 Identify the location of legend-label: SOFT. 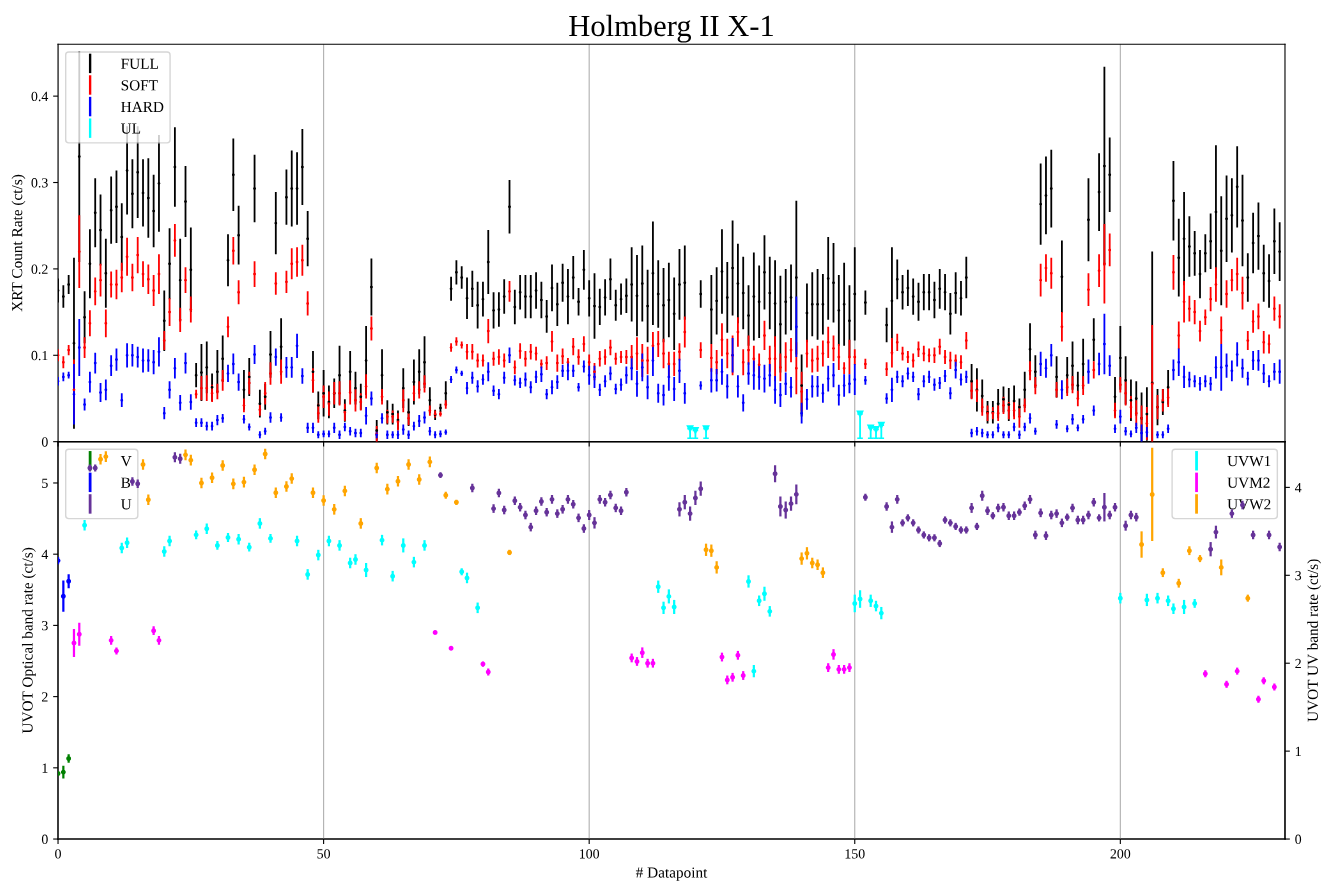
(139, 85).